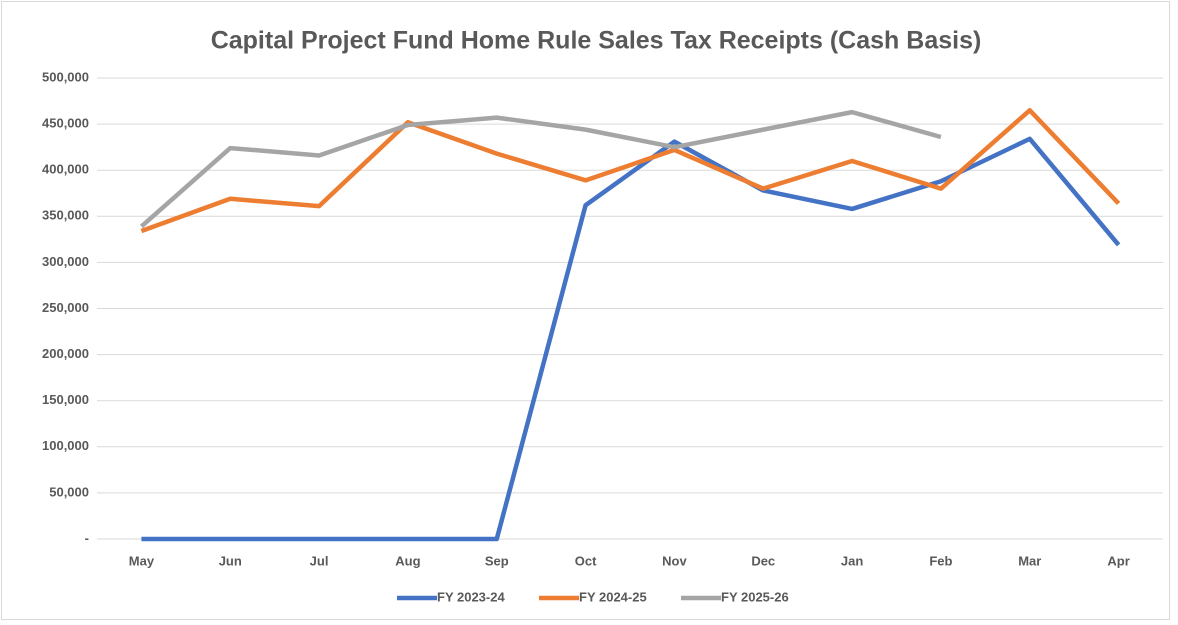 The image size is (1178, 625). Describe the element at coordinates (755, 596) in the screenshot. I see `legend-label: FY 2025-26` at that location.